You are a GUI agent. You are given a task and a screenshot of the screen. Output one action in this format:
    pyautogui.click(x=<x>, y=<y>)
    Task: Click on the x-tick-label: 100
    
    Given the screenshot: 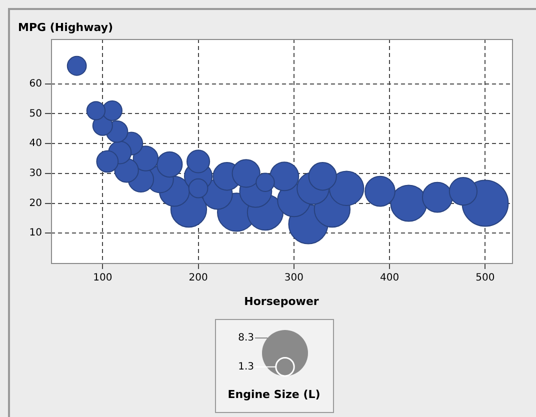 What is the action you would take?
    pyautogui.click(x=102, y=278)
    